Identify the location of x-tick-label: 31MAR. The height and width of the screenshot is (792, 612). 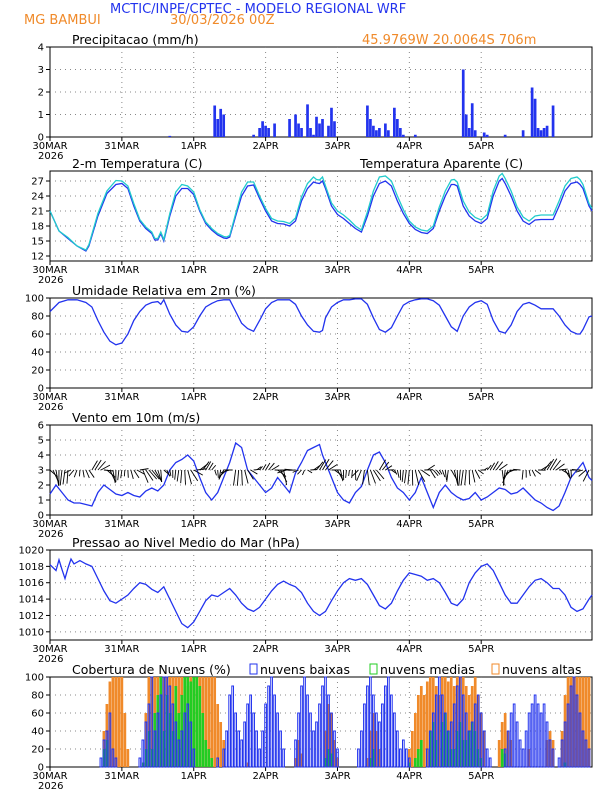
(121, 649).